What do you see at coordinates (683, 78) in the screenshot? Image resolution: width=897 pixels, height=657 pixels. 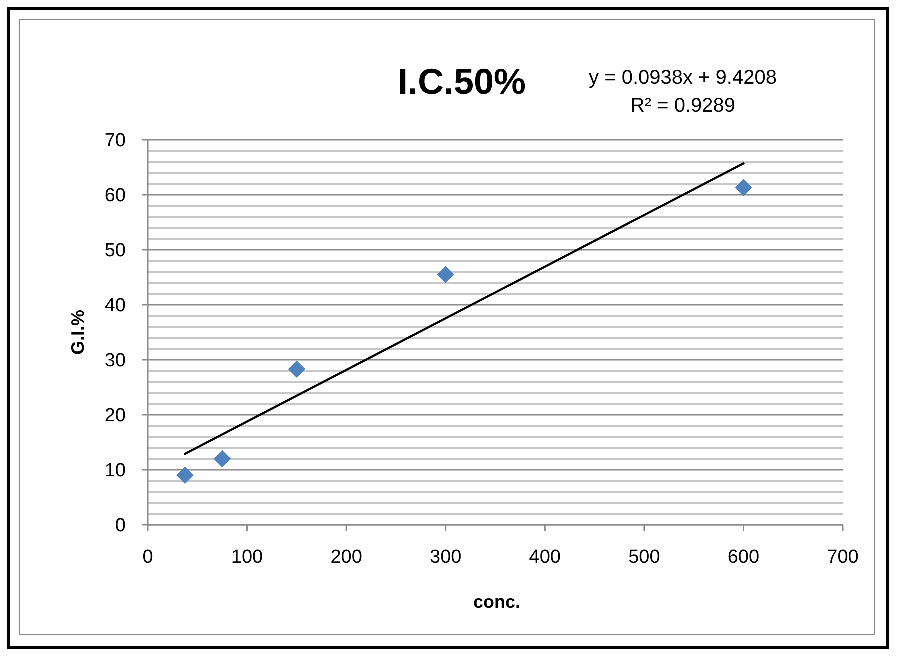 I see `text: y = 0.0938x + 9.4208` at bounding box center [683, 78].